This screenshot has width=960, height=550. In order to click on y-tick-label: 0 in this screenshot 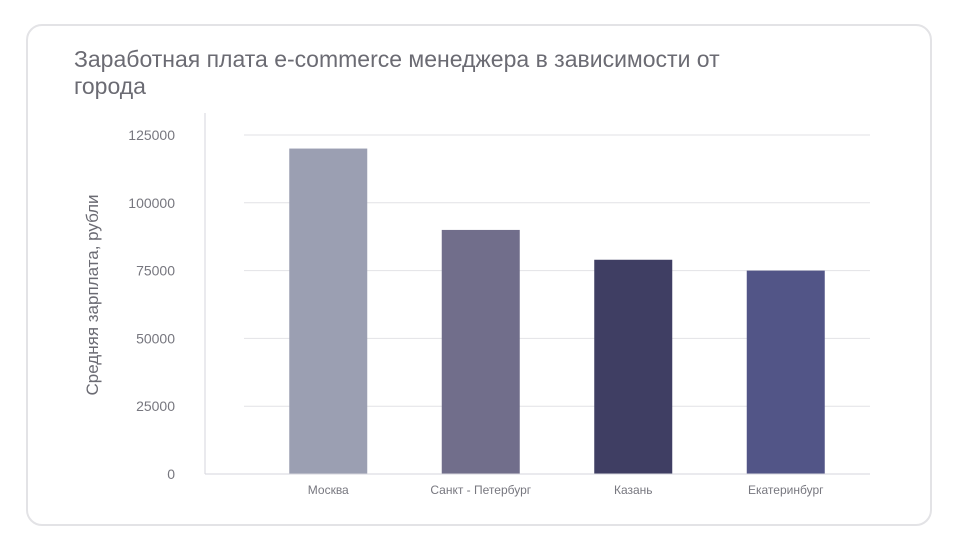, I will do `click(171, 474)`.